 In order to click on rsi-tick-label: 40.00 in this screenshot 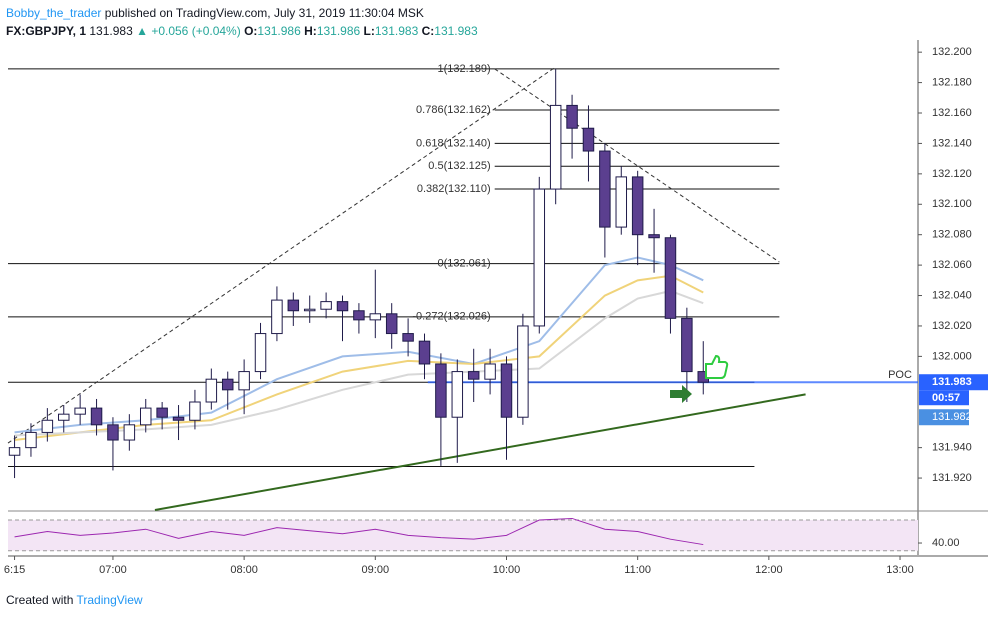, I will do `click(946, 543)`.